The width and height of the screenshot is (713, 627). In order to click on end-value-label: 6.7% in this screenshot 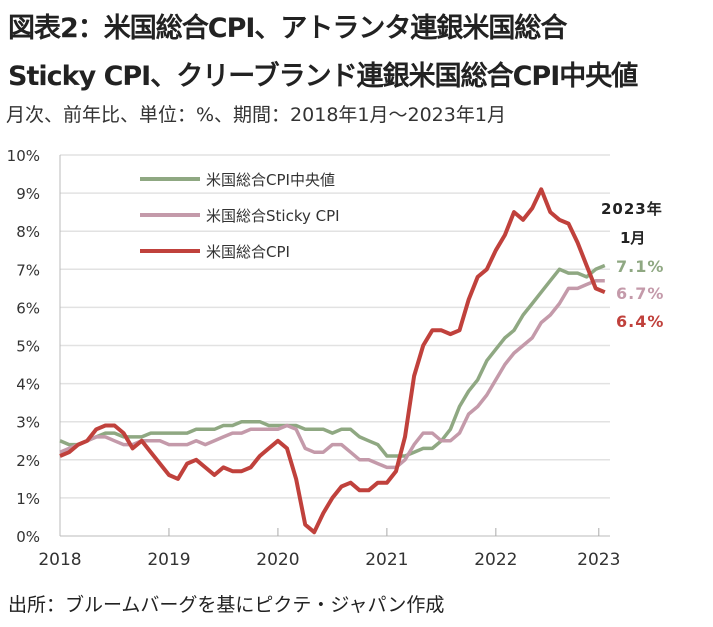, I will do `click(640, 293)`.